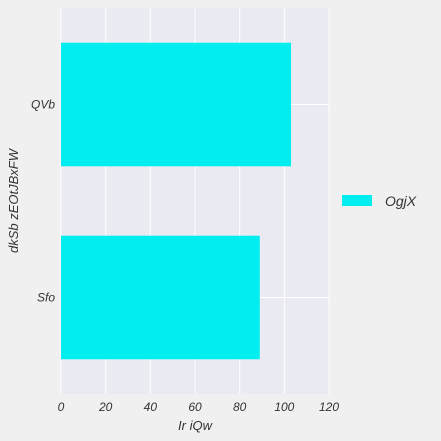 This screenshot has width=441, height=441. Describe the element at coordinates (357, 200) in the screenshot. I see `legend-swatch` at that location.